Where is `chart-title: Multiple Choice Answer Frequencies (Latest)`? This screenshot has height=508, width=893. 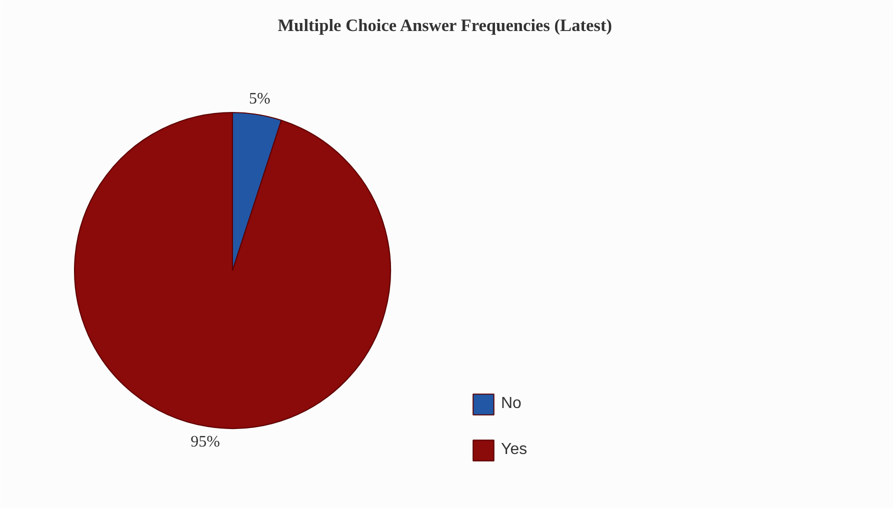 chart-title: Multiple Choice Answer Frequencies (Latest) is located at coordinates (445, 25).